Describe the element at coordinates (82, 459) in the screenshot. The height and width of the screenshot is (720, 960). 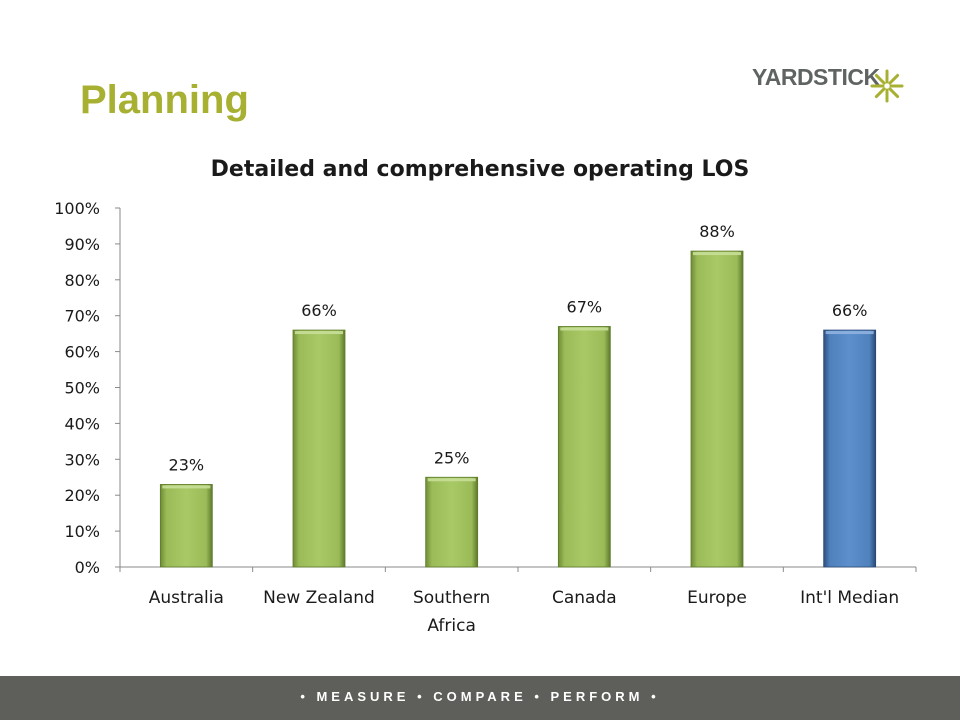
I see `y-tick-label: 30%` at that location.